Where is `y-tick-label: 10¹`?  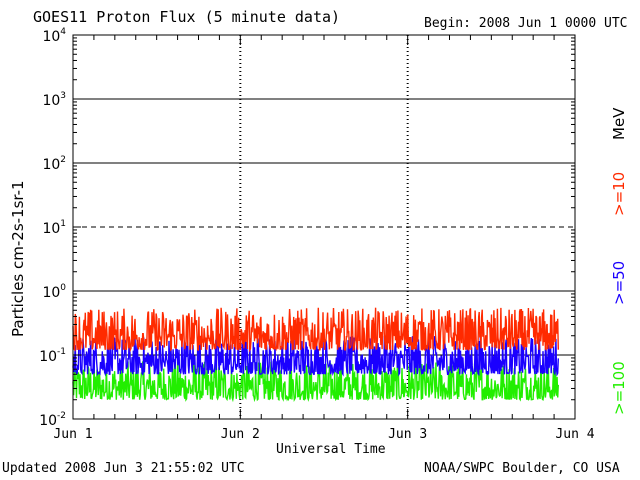
y-tick-label: 10¹ is located at coordinates (54, 228).